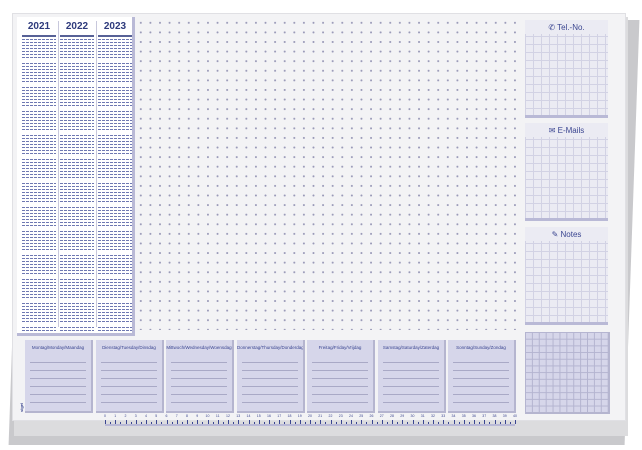 The image size is (642, 450). I want to click on ruler-number: 19, so click(299, 416).